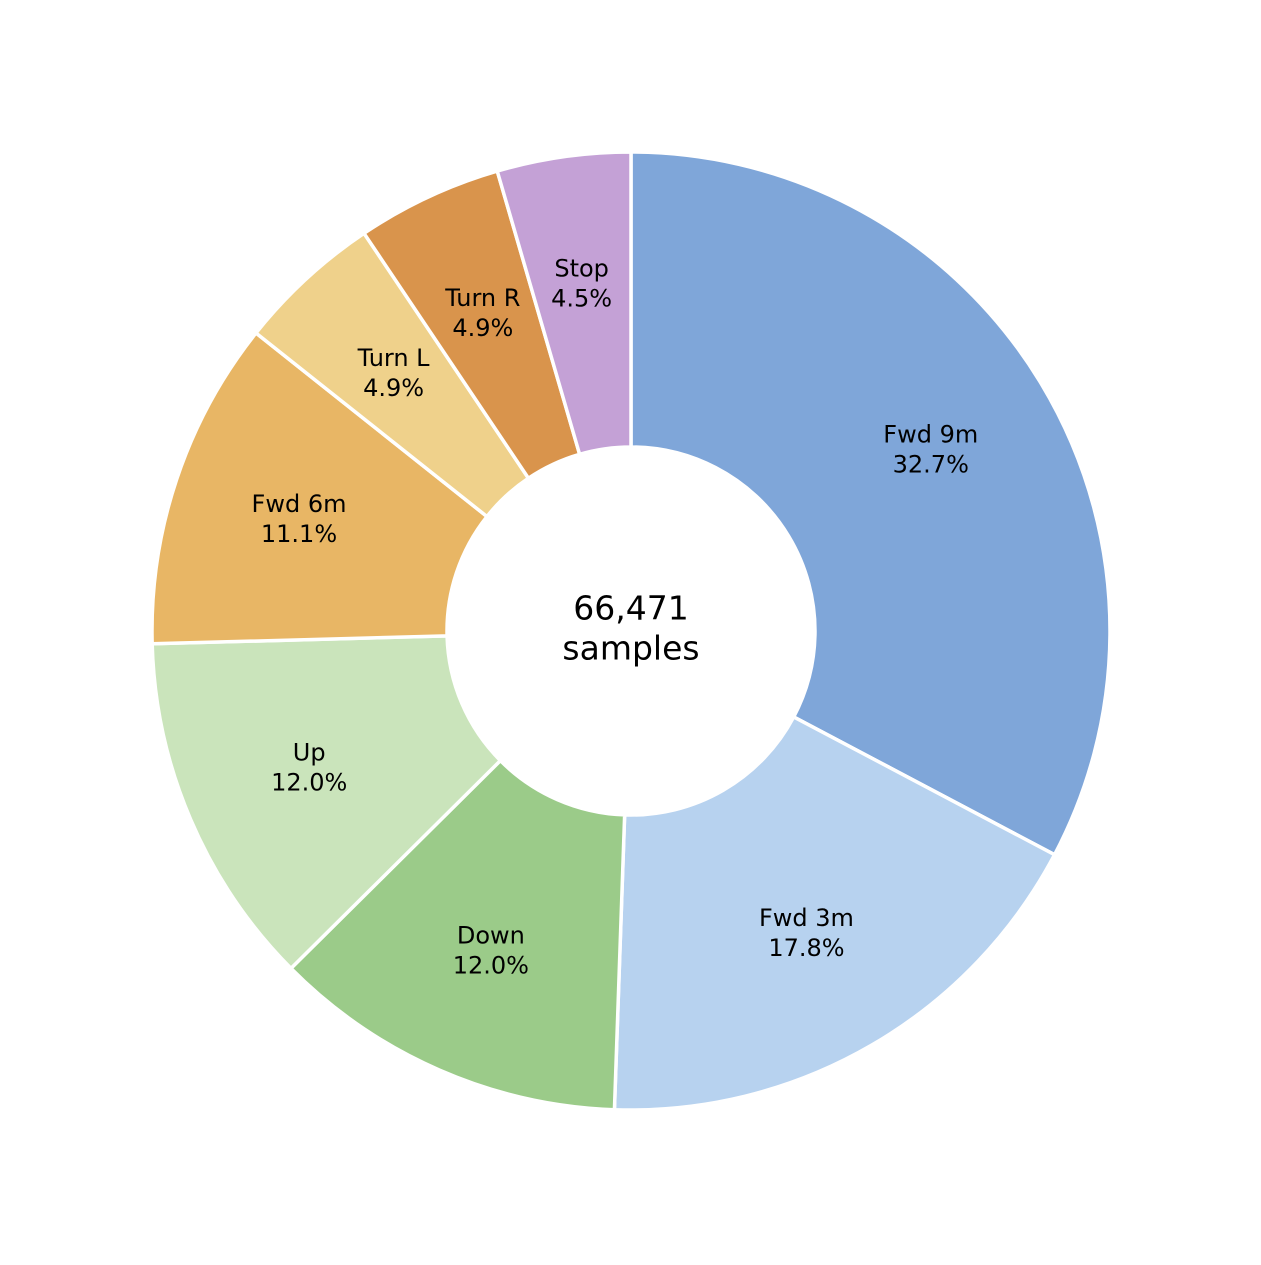 This screenshot has height=1265, width=1261. I want to click on slice-value-label: 32.7%, so click(931, 464).